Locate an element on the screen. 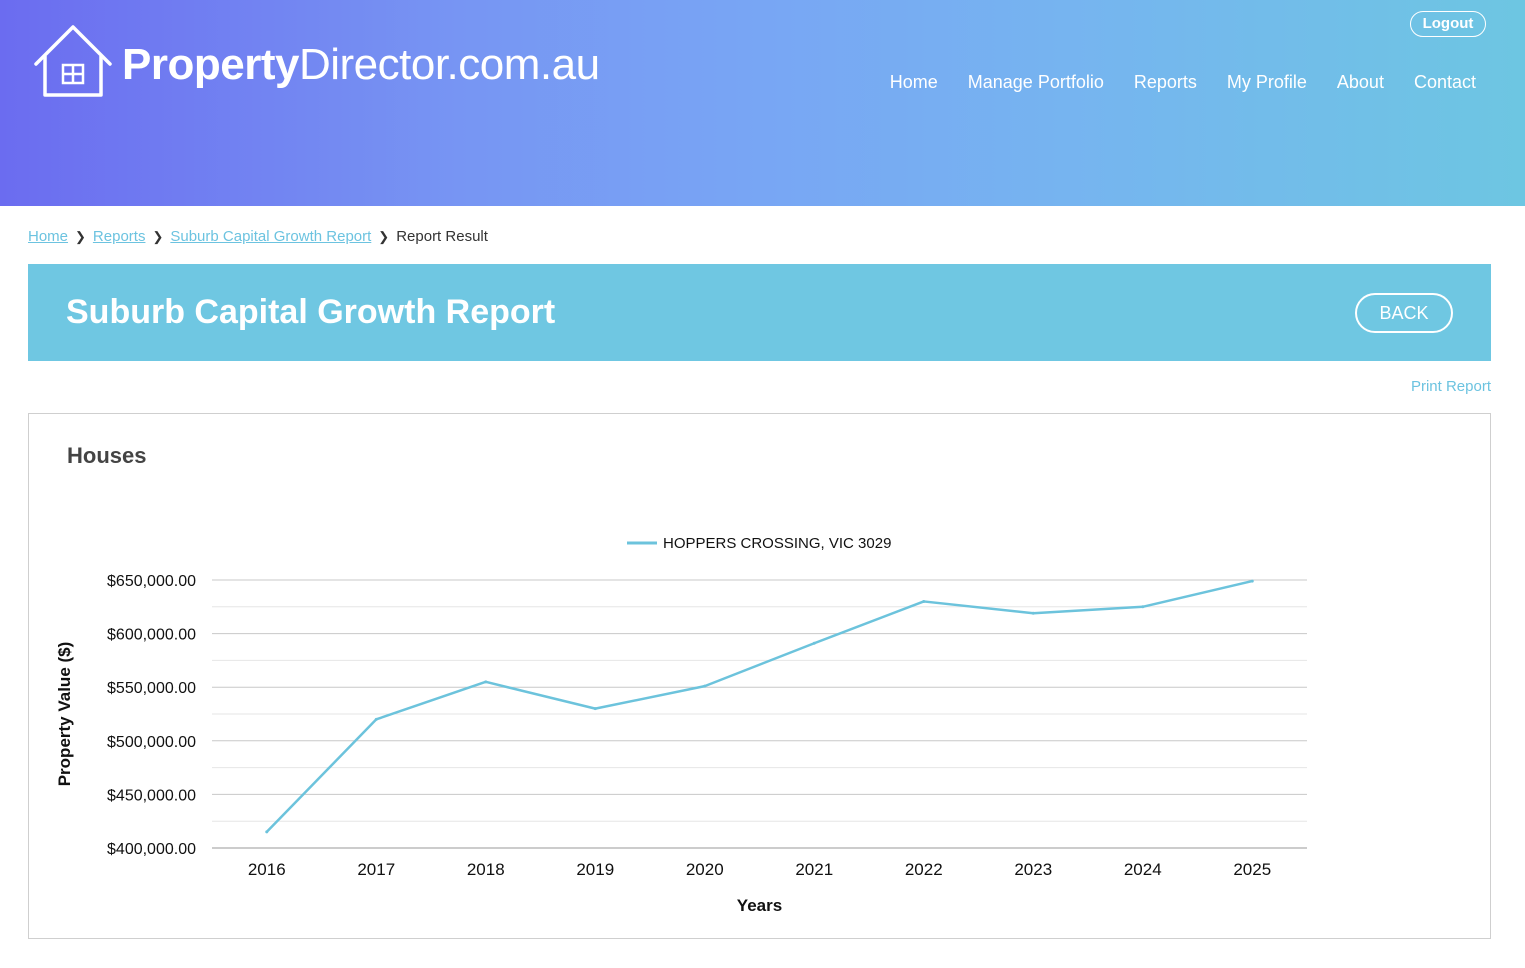 Image resolution: width=1525 pixels, height=968 pixels. x-tick-label: 2025 is located at coordinates (1252, 869).